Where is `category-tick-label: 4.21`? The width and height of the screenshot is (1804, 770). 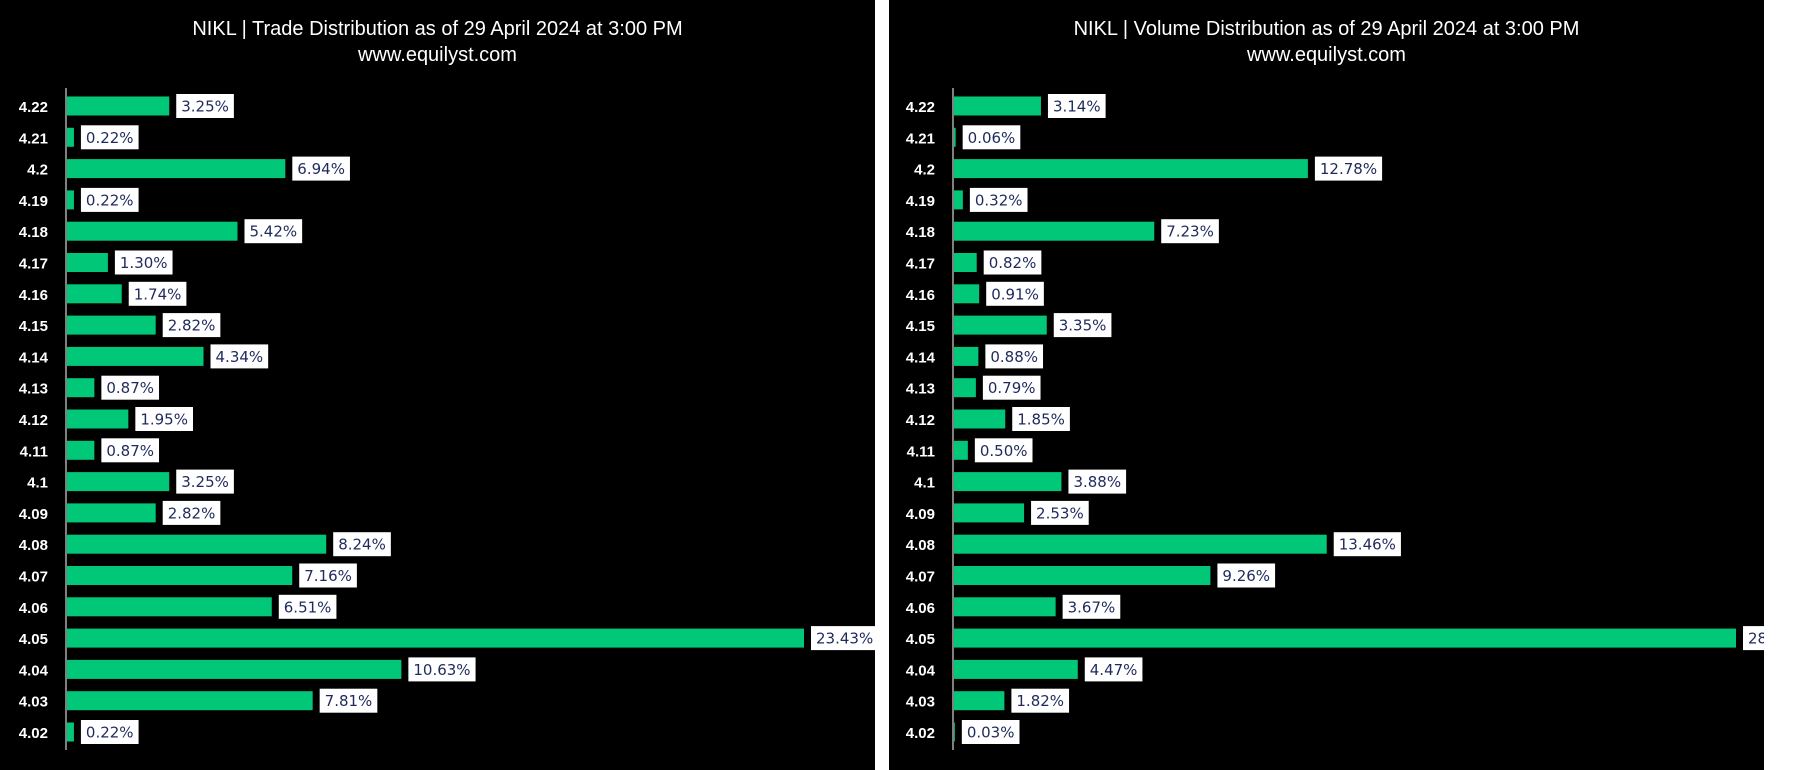 category-tick-label: 4.21 is located at coordinates (920, 138).